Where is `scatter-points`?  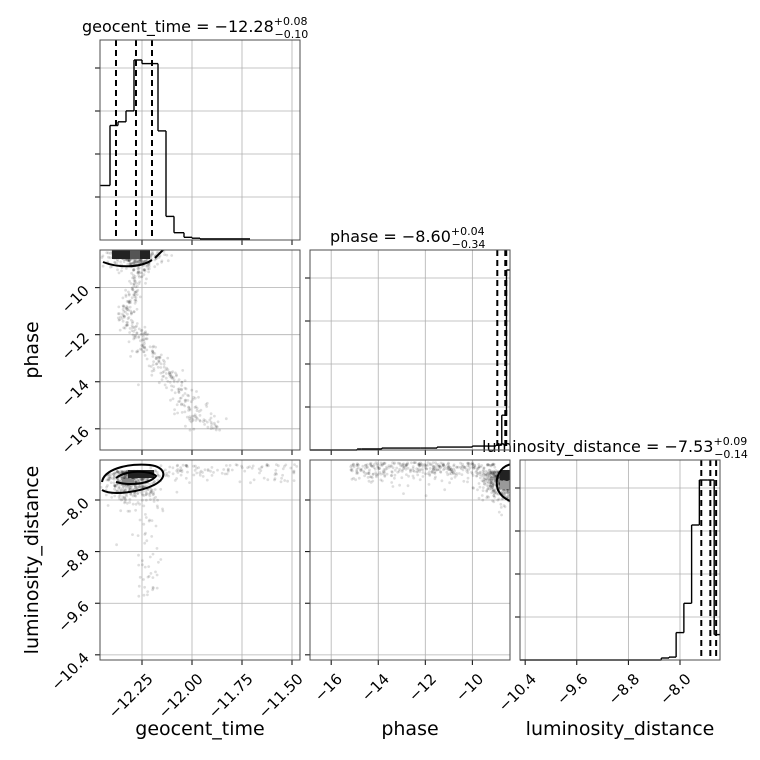
scatter-points is located at coordinates (199, 530).